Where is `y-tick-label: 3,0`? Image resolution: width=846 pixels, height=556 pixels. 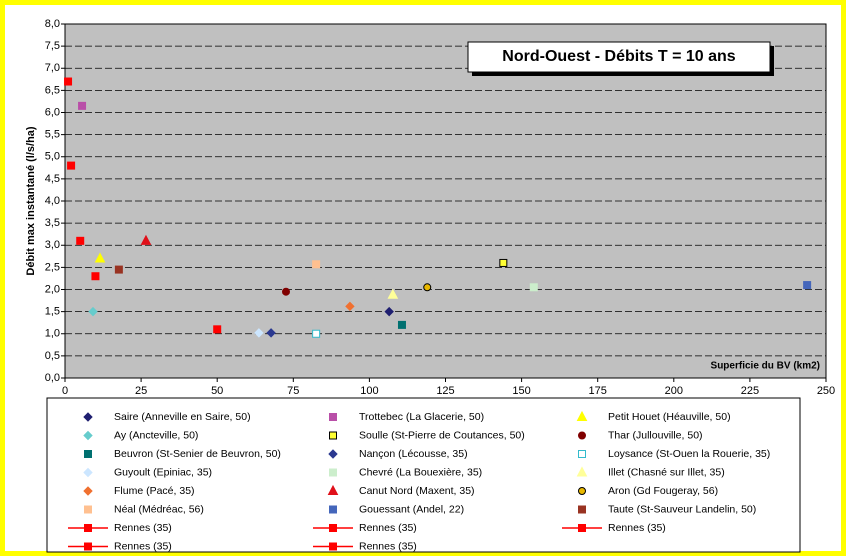
y-tick-label: 3,0 is located at coordinates (52, 245).